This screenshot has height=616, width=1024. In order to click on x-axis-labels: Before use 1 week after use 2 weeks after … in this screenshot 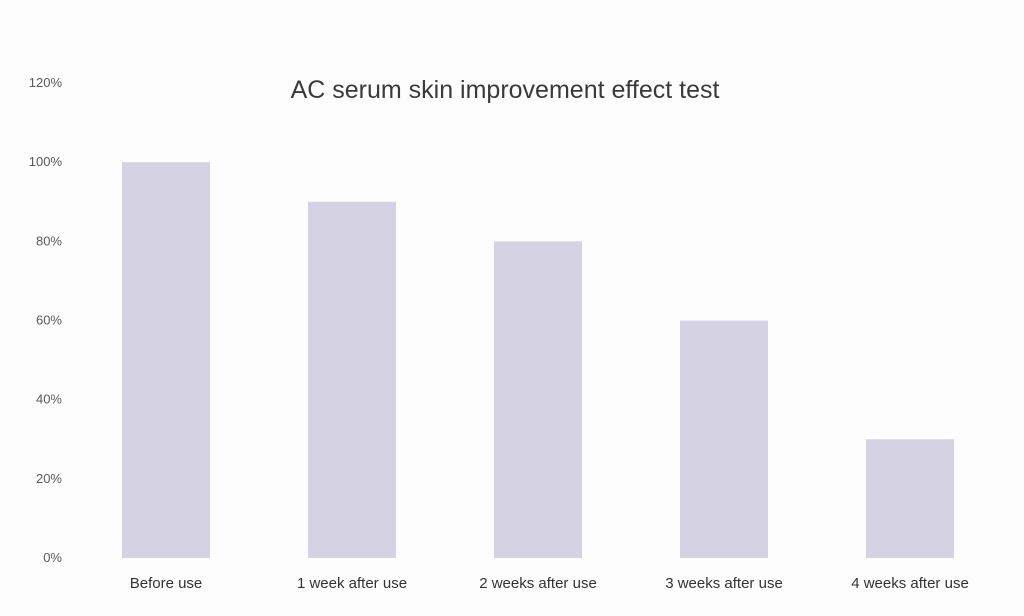, I will do `click(549, 583)`.